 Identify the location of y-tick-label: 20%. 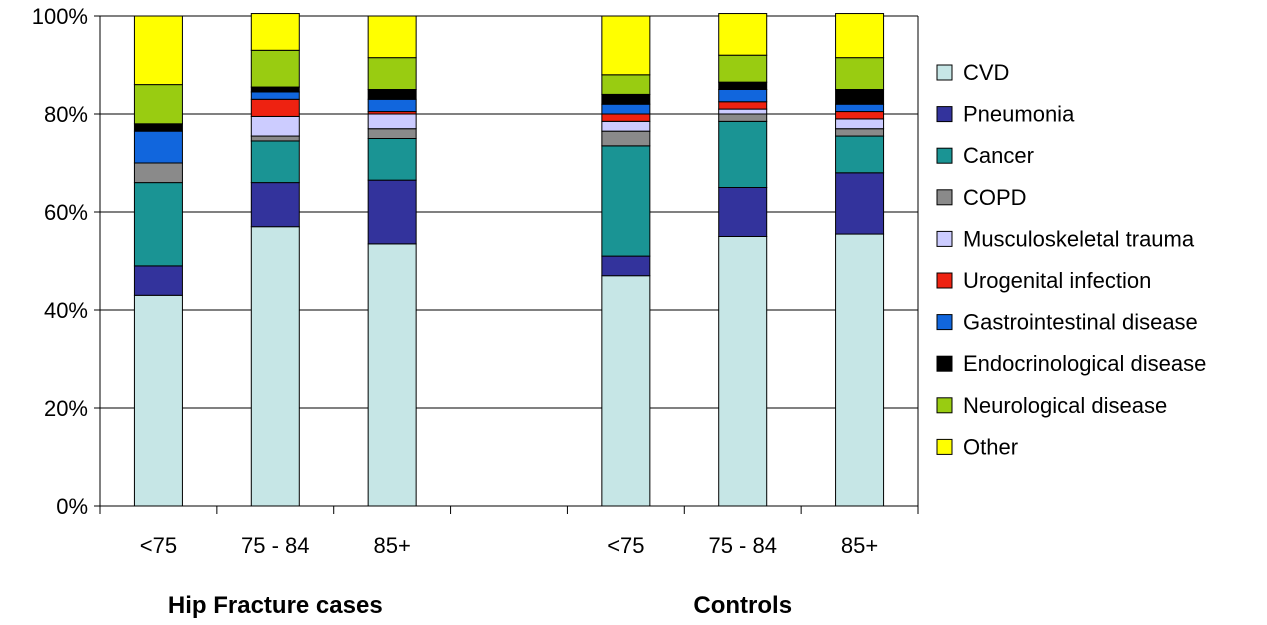
(66, 408).